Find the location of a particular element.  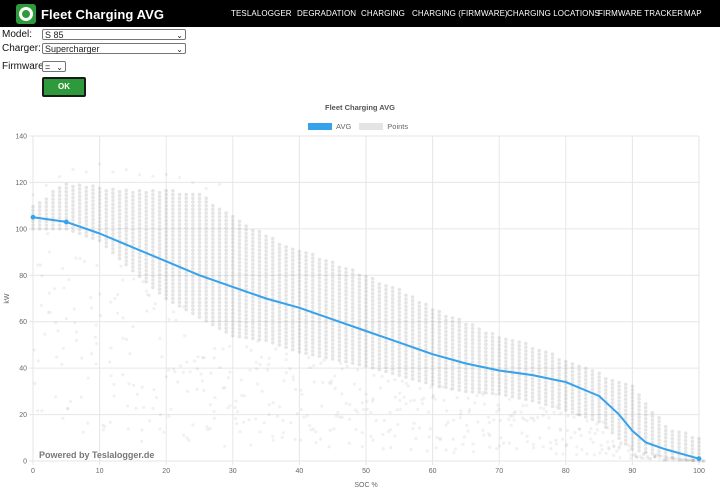

legend-avg-swatch is located at coordinates (320, 126).